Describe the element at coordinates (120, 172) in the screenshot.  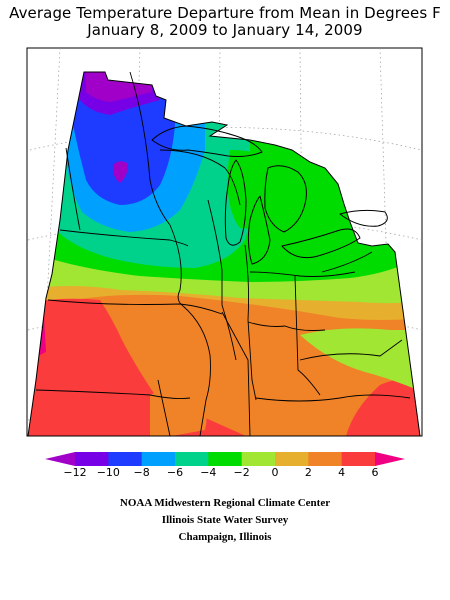
I see `band-below-neg12-spot` at that location.